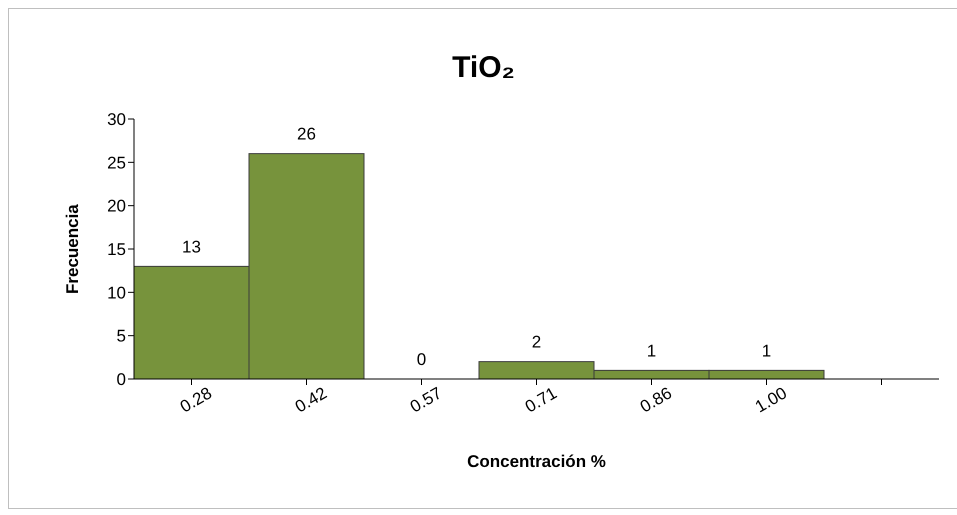 This screenshot has height=515, width=957. I want to click on y-tick-label: 25, so click(116, 162).